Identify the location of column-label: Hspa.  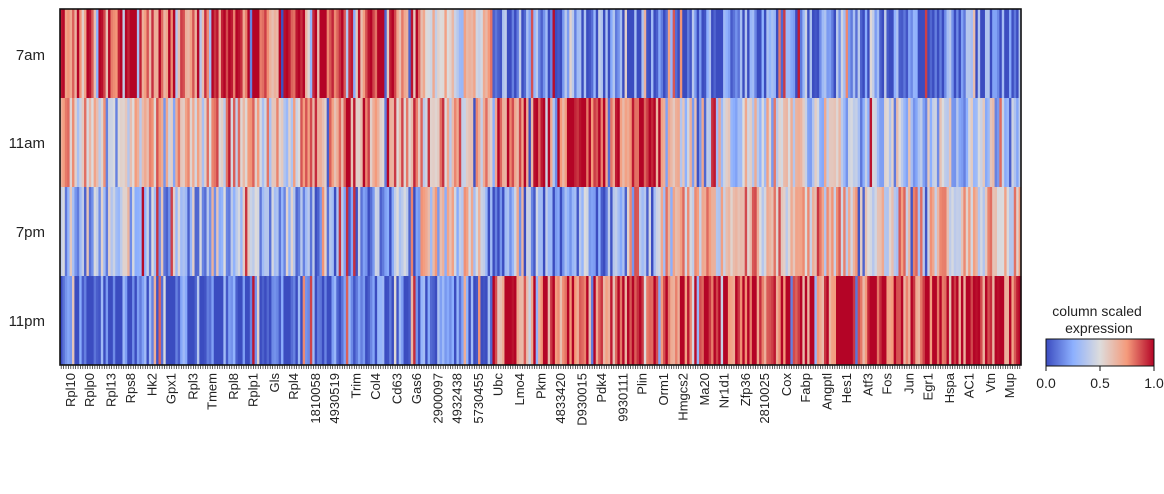
(949, 387).